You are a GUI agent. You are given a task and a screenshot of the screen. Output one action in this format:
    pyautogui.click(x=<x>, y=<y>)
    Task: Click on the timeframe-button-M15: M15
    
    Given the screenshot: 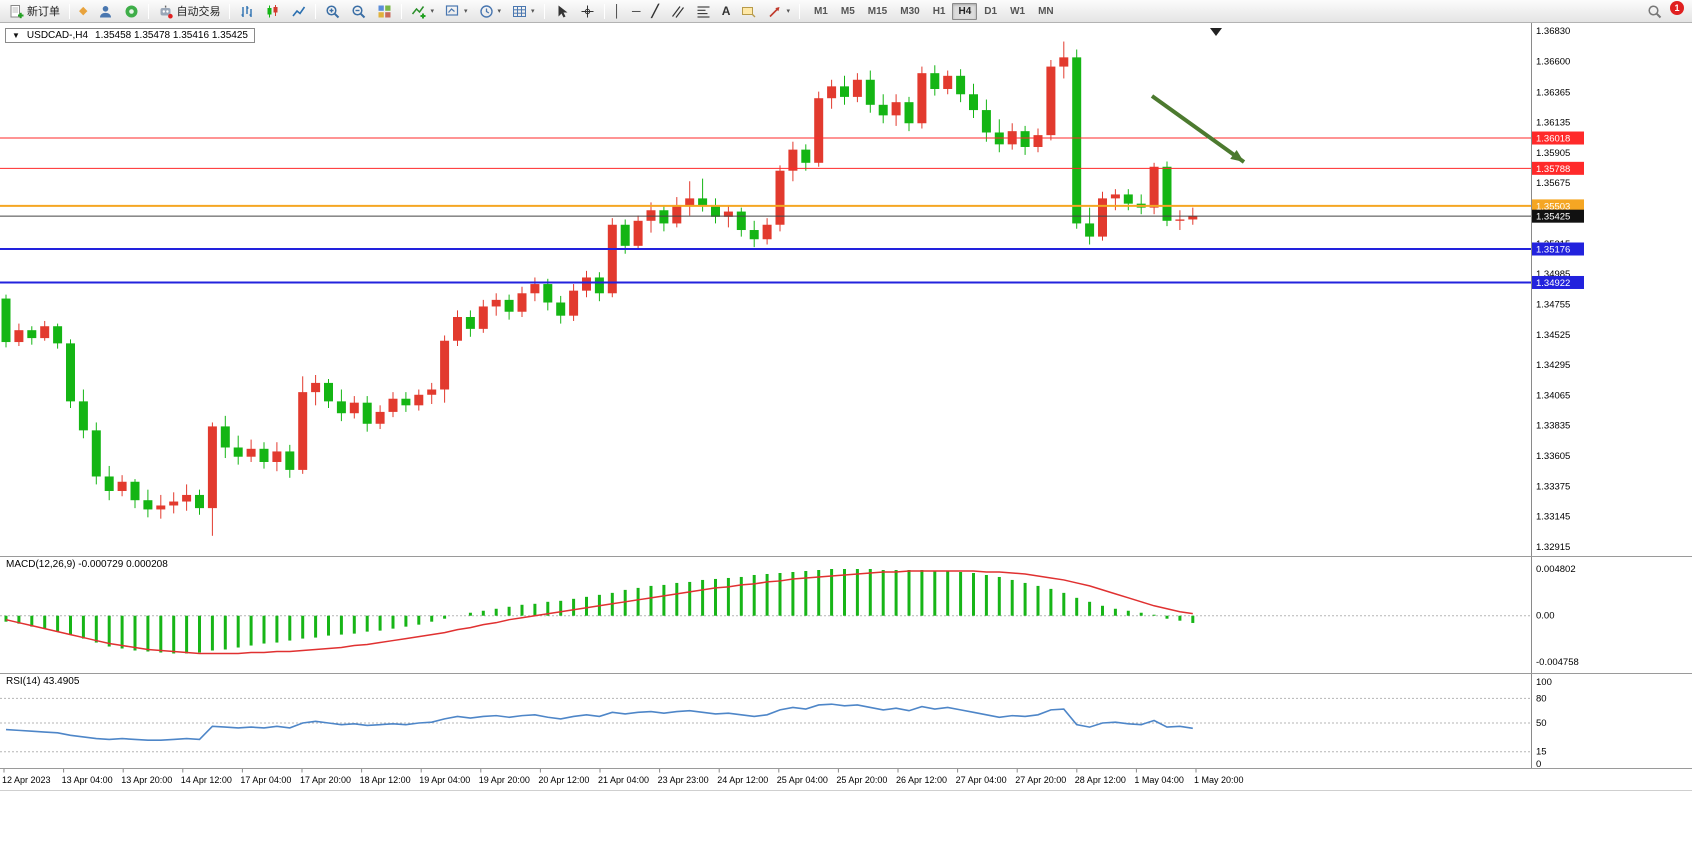 What is the action you would take?
    pyautogui.click(x=877, y=11)
    